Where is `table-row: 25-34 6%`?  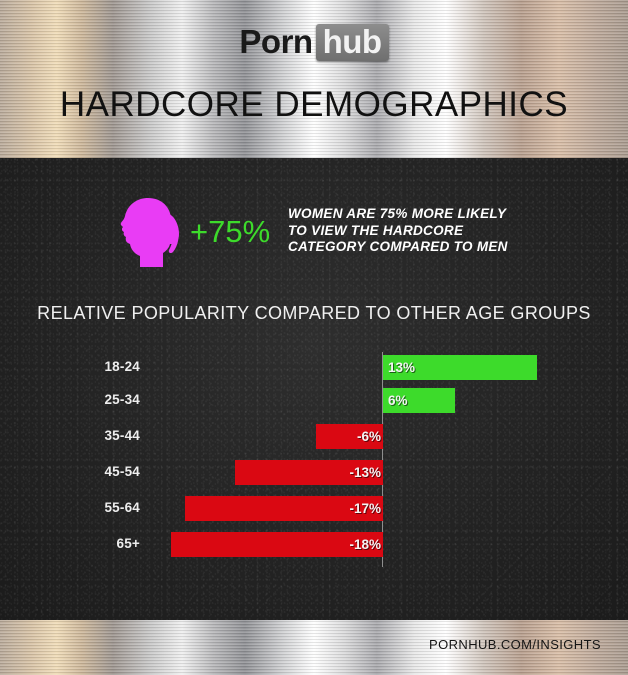 table-row: 25-34 6% is located at coordinates (314, 400).